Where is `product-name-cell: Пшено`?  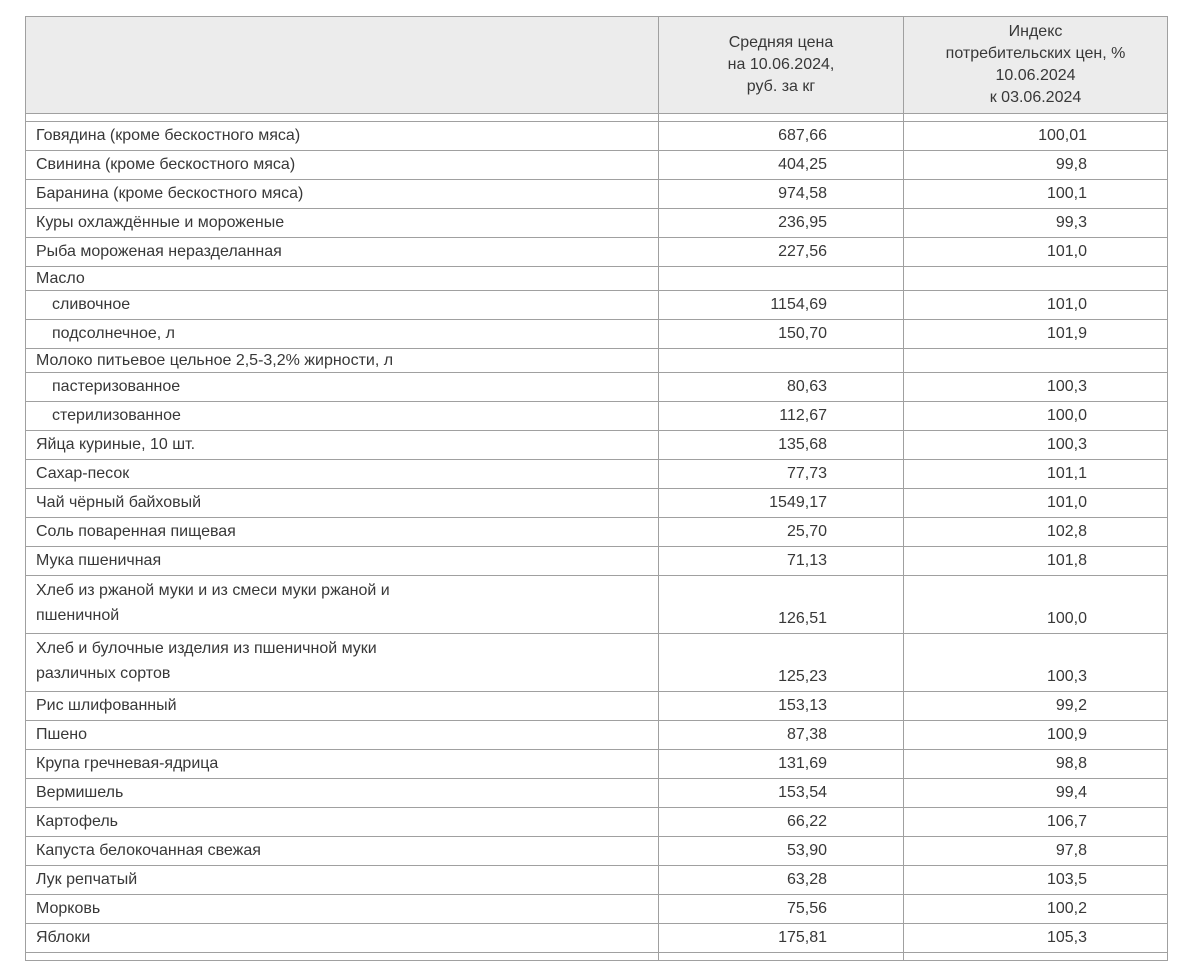 product-name-cell: Пшено is located at coordinates (342, 735).